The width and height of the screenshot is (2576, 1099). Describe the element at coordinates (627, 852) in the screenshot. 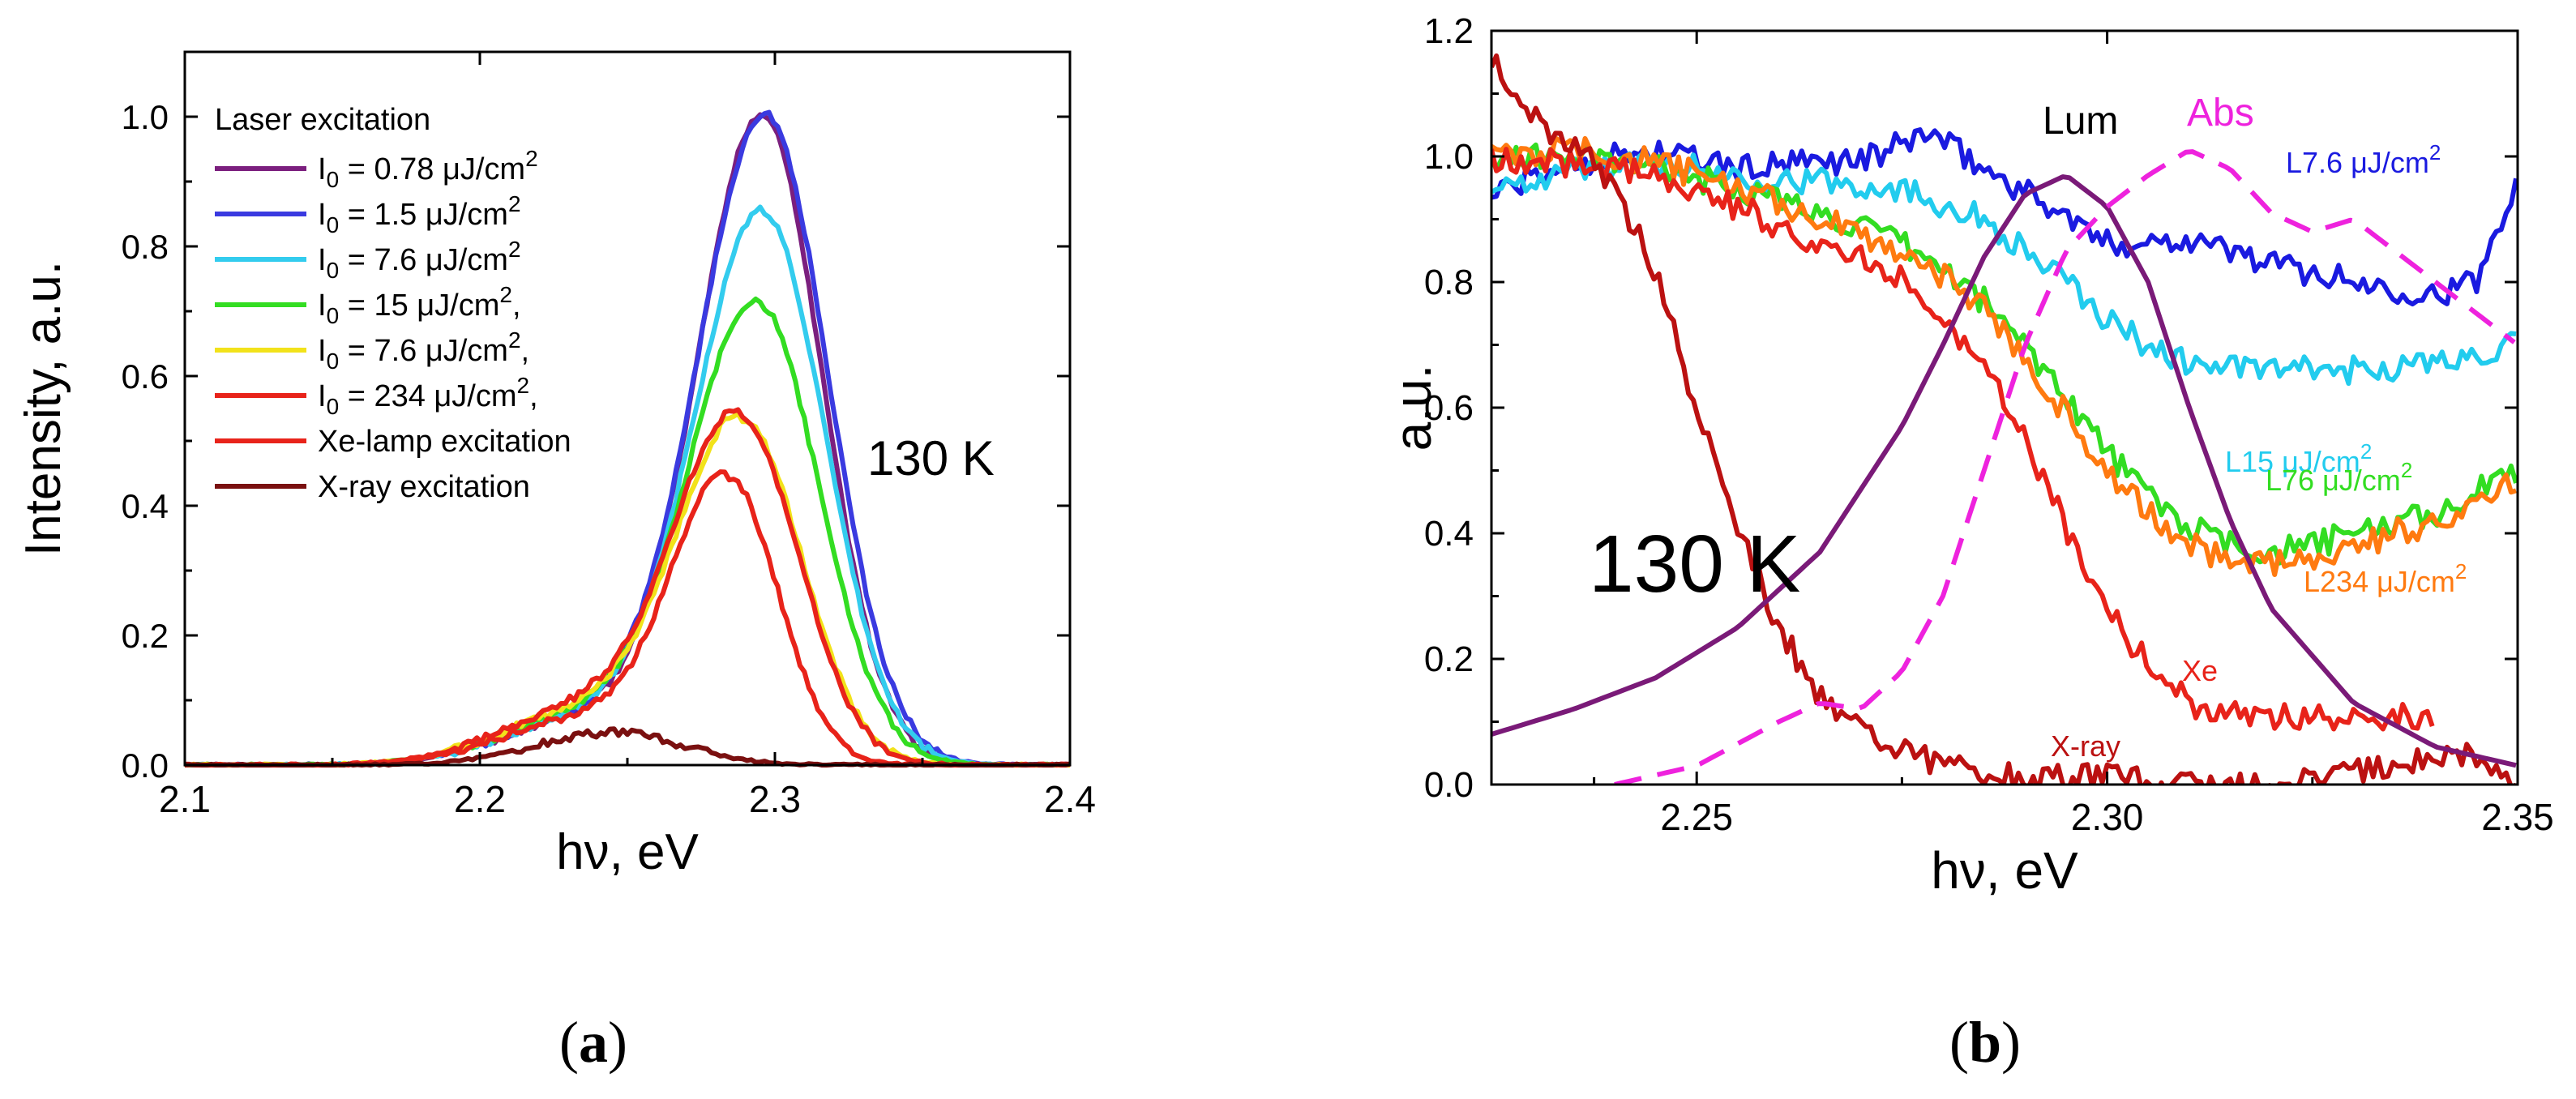

I see `x-axis-label-a: hν, eV` at that location.